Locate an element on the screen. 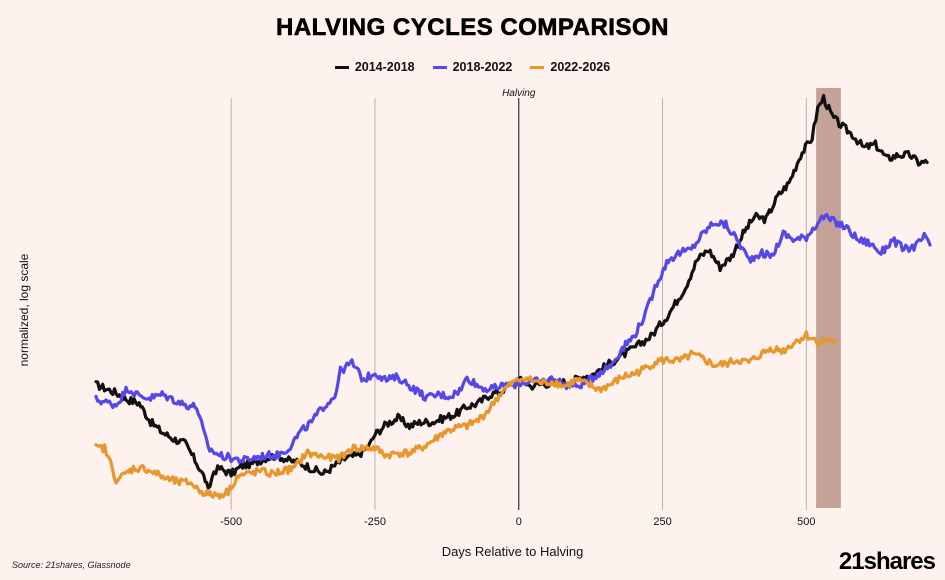  x-tick-label: 250 is located at coordinates (662, 522).